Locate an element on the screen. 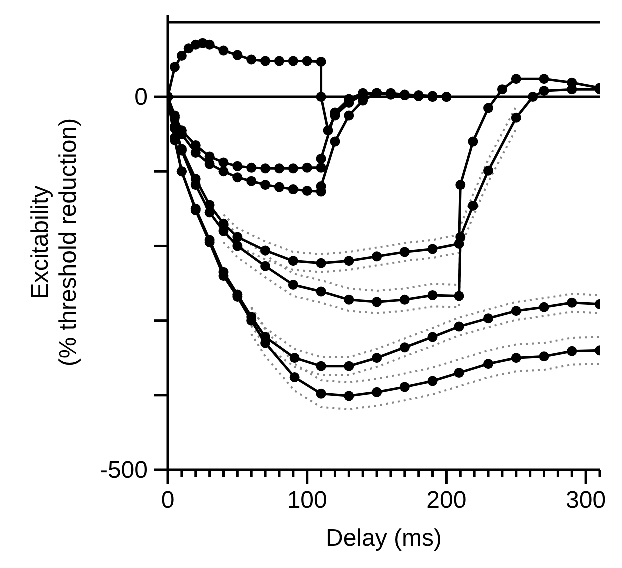  y-tick-label: -500 is located at coordinates (124, 470).